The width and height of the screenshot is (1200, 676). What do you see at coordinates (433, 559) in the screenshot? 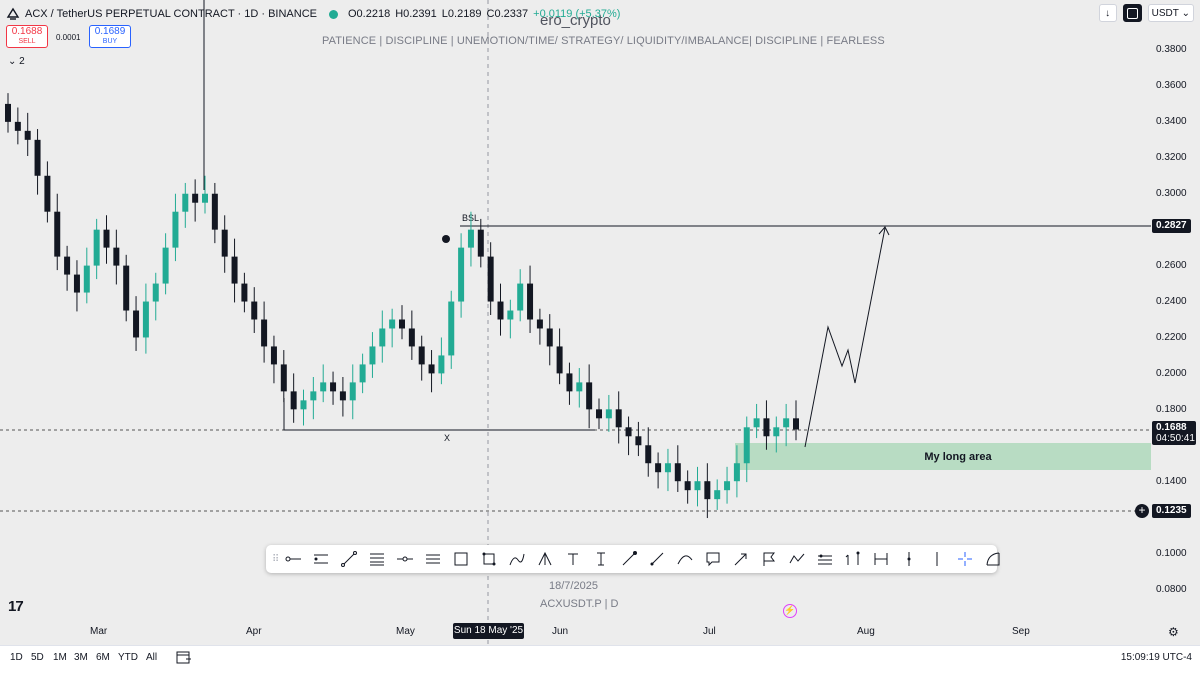
I see `tool-long-position-icon` at bounding box center [433, 559].